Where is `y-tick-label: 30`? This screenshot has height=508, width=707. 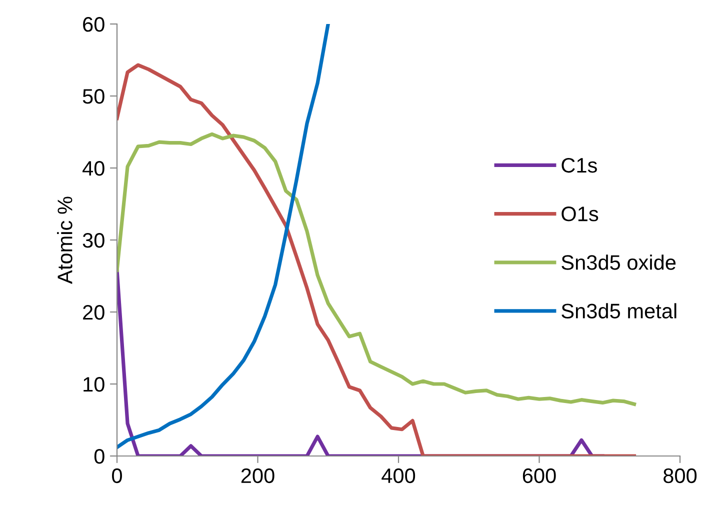 y-tick-label: 30 is located at coordinates (93, 240).